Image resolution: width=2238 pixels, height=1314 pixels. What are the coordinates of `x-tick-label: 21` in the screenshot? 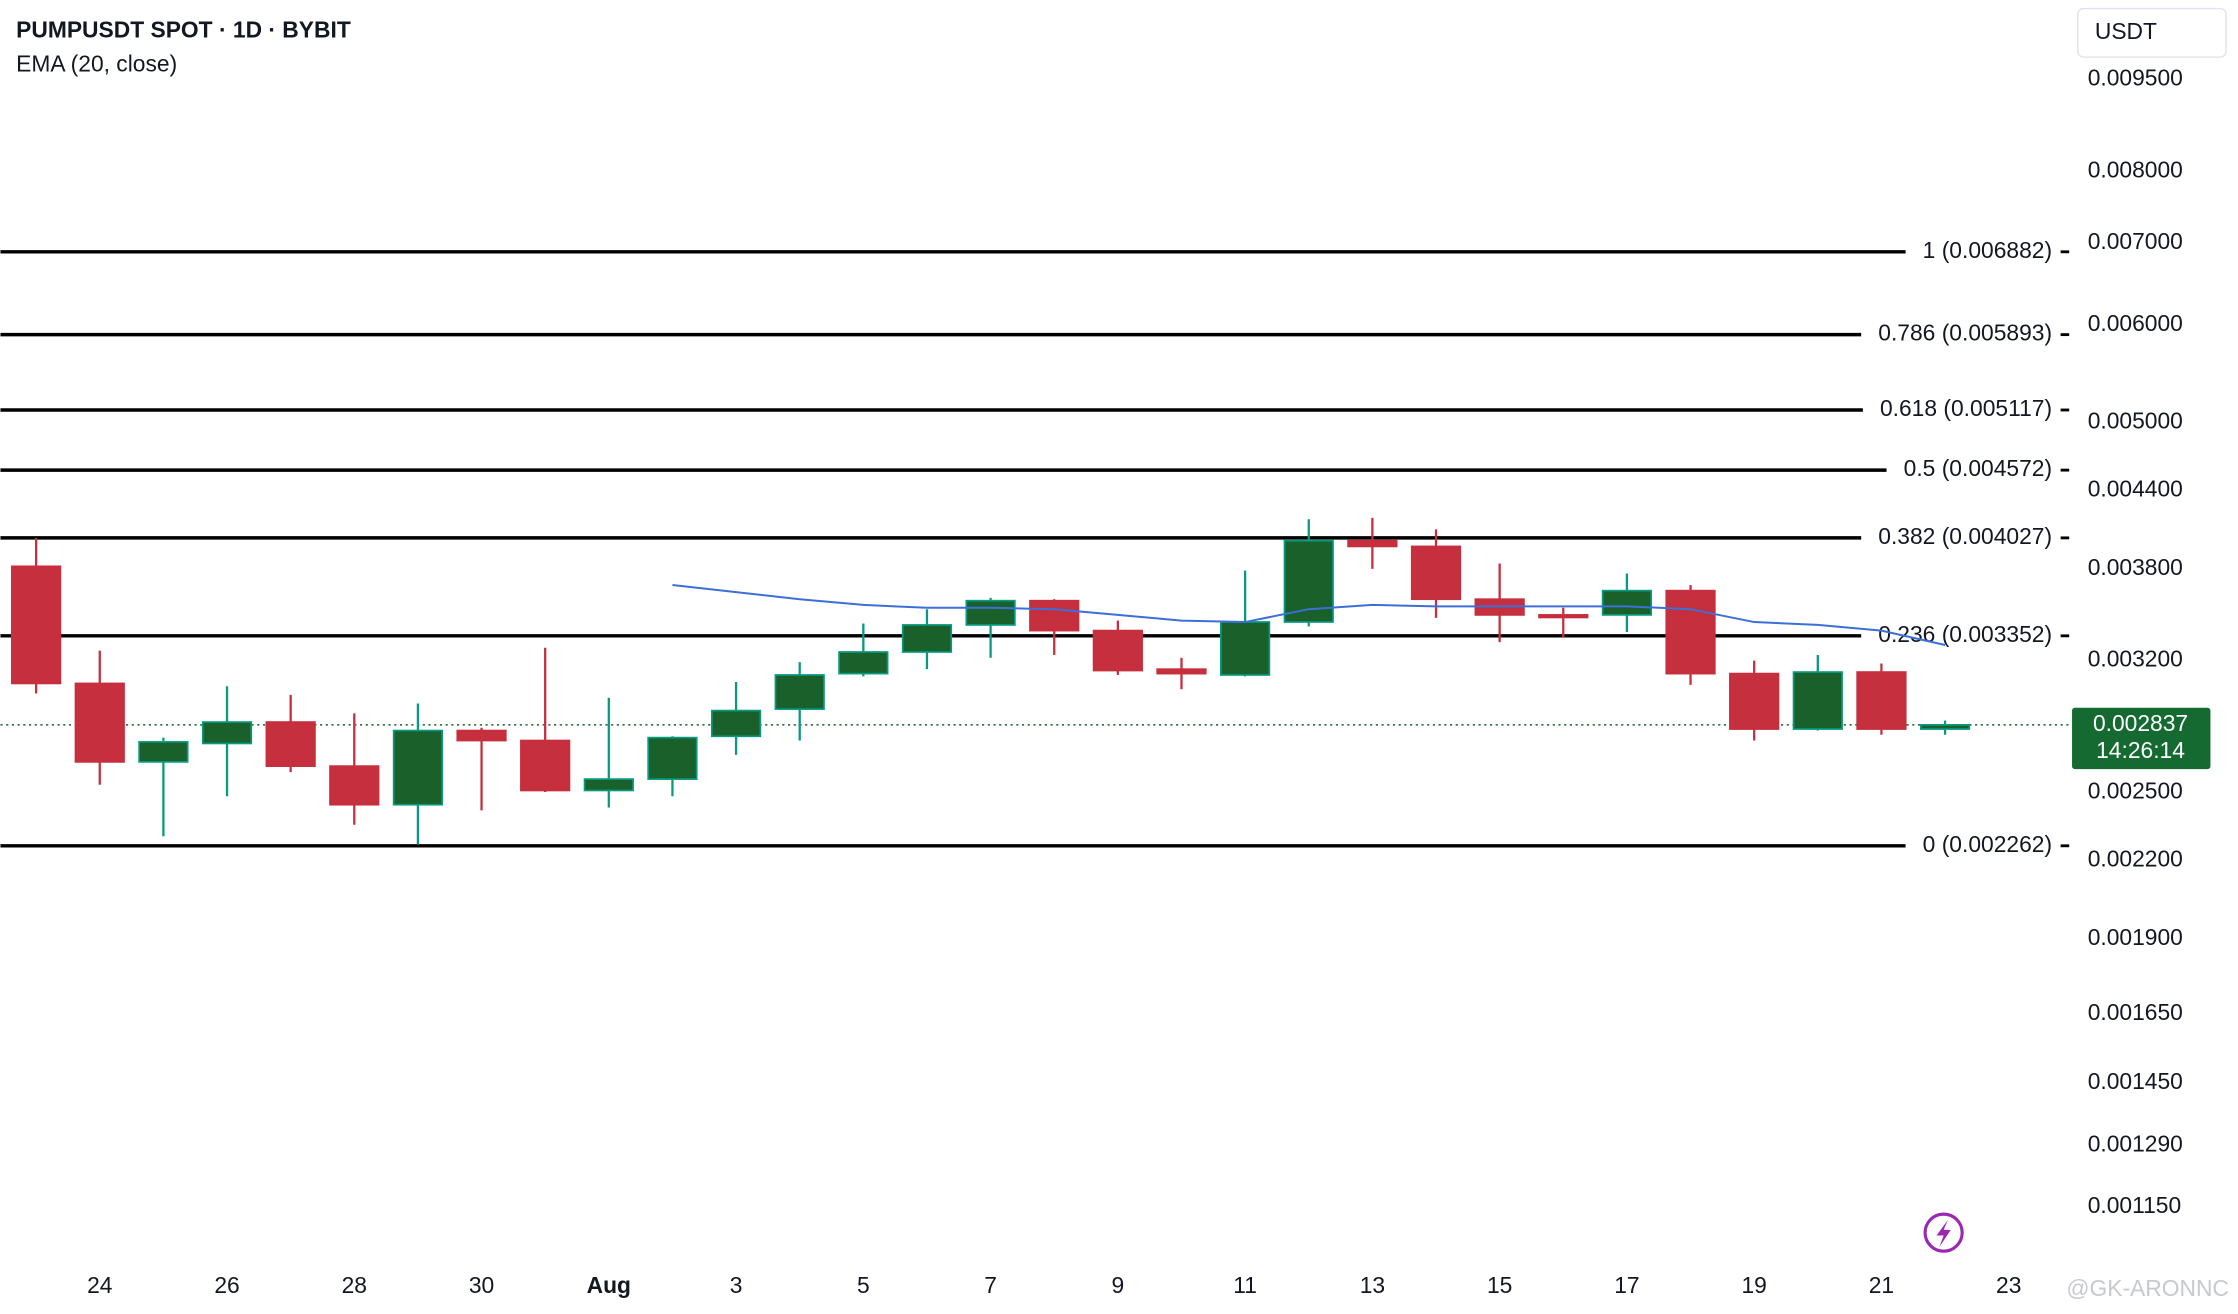 It's located at (1881, 1285).